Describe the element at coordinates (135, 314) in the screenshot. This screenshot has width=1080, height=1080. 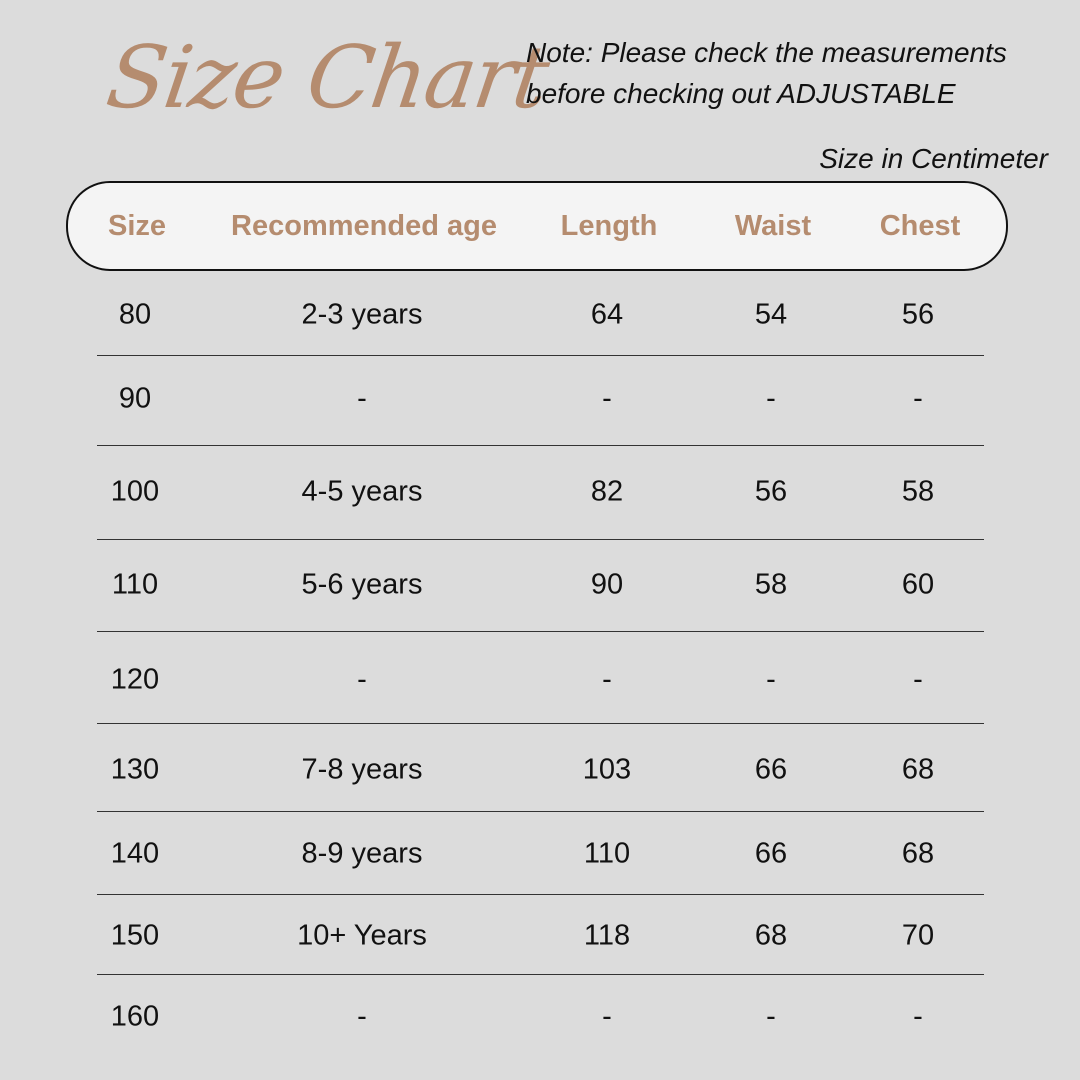
I see `cell-size: 80` at that location.